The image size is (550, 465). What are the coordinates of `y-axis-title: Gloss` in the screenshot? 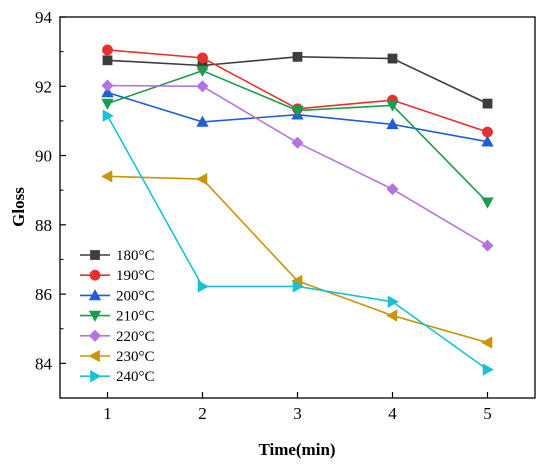 It's located at (18, 207).